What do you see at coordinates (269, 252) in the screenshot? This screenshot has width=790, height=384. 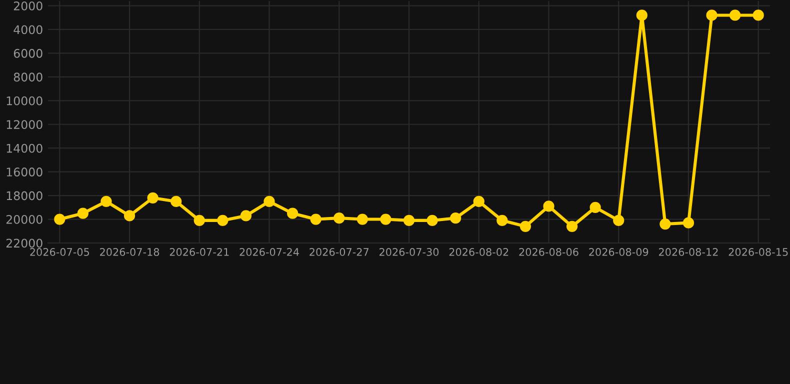 I see `x-tick-label: 2026-07-24` at bounding box center [269, 252].